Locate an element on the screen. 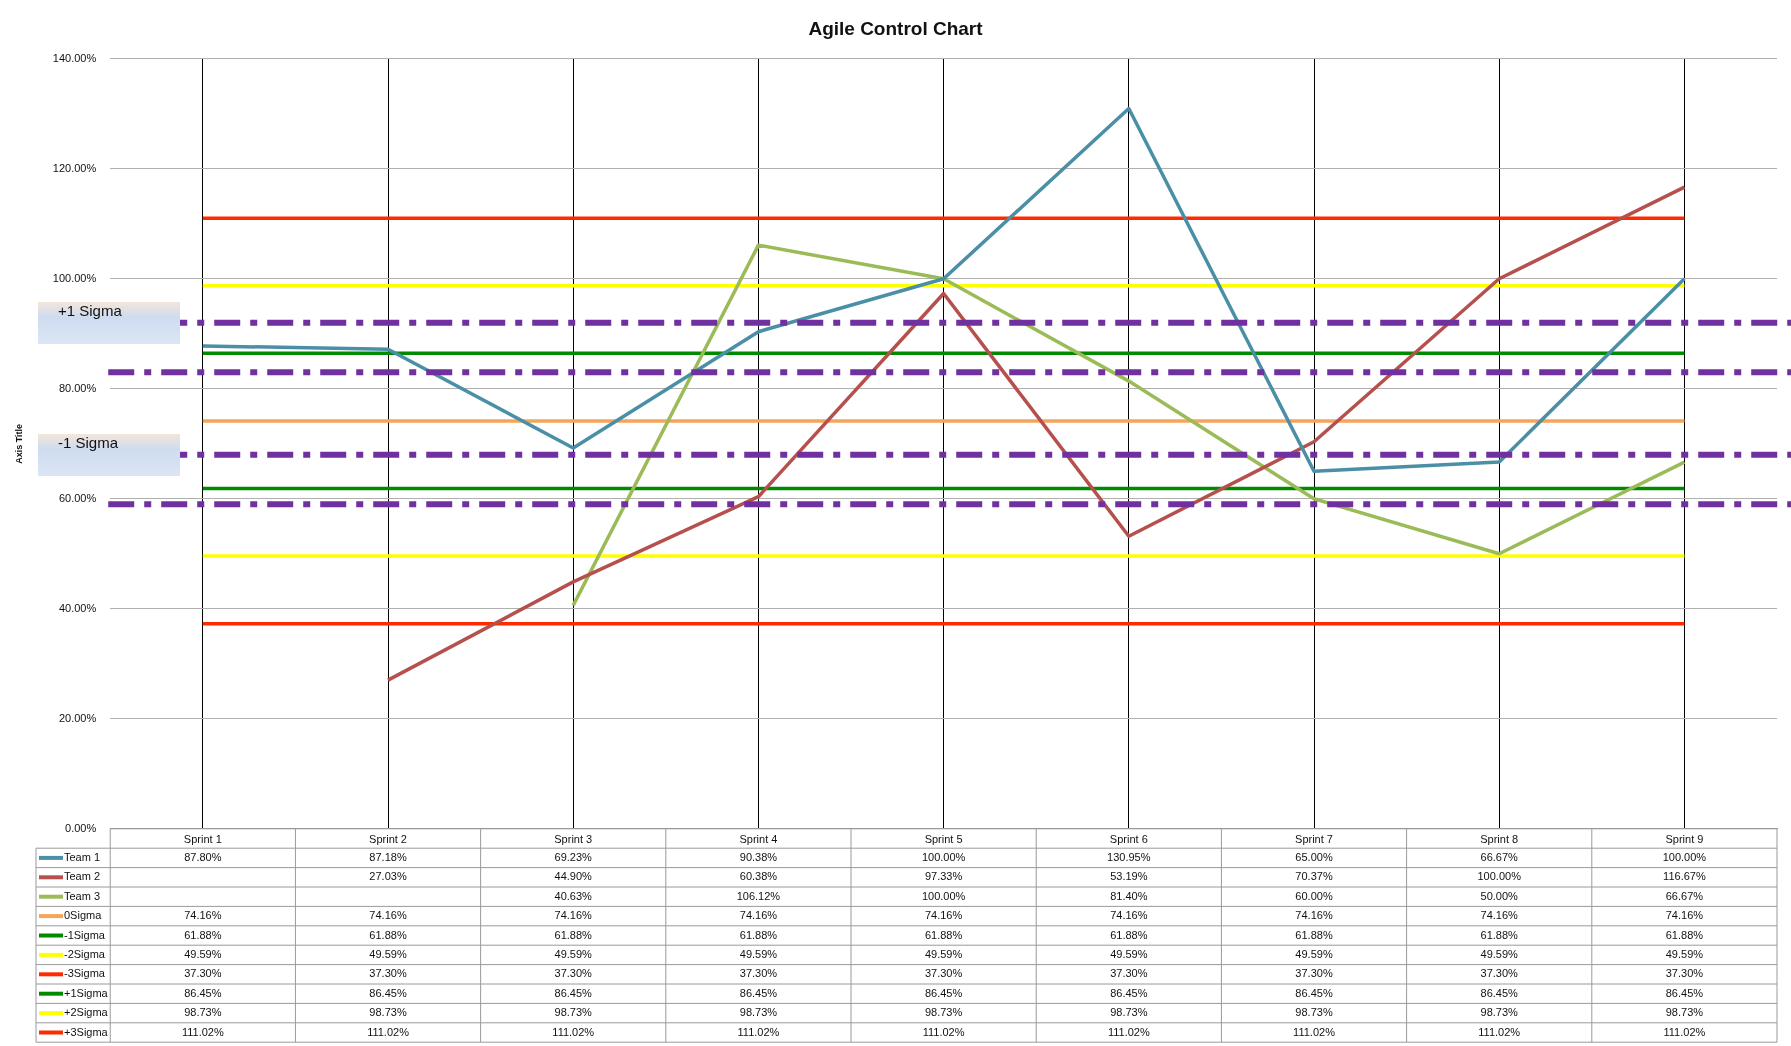 The width and height of the screenshot is (1791, 1046). y-tick-label: 60.00% is located at coordinates (77, 497).